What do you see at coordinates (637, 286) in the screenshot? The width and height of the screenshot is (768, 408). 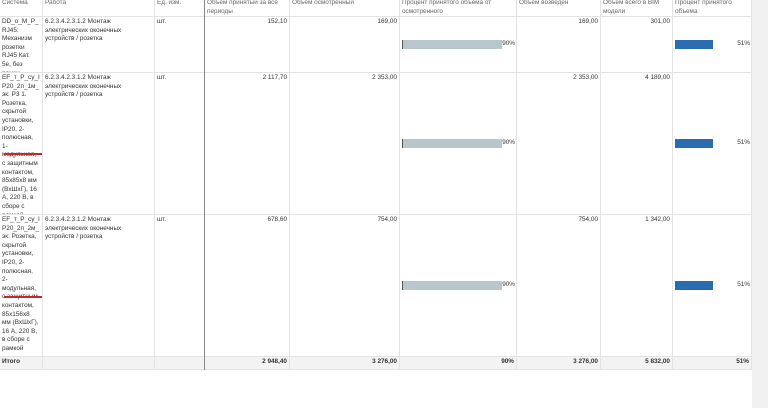 I see `cell: 1 342,00` at bounding box center [637, 286].